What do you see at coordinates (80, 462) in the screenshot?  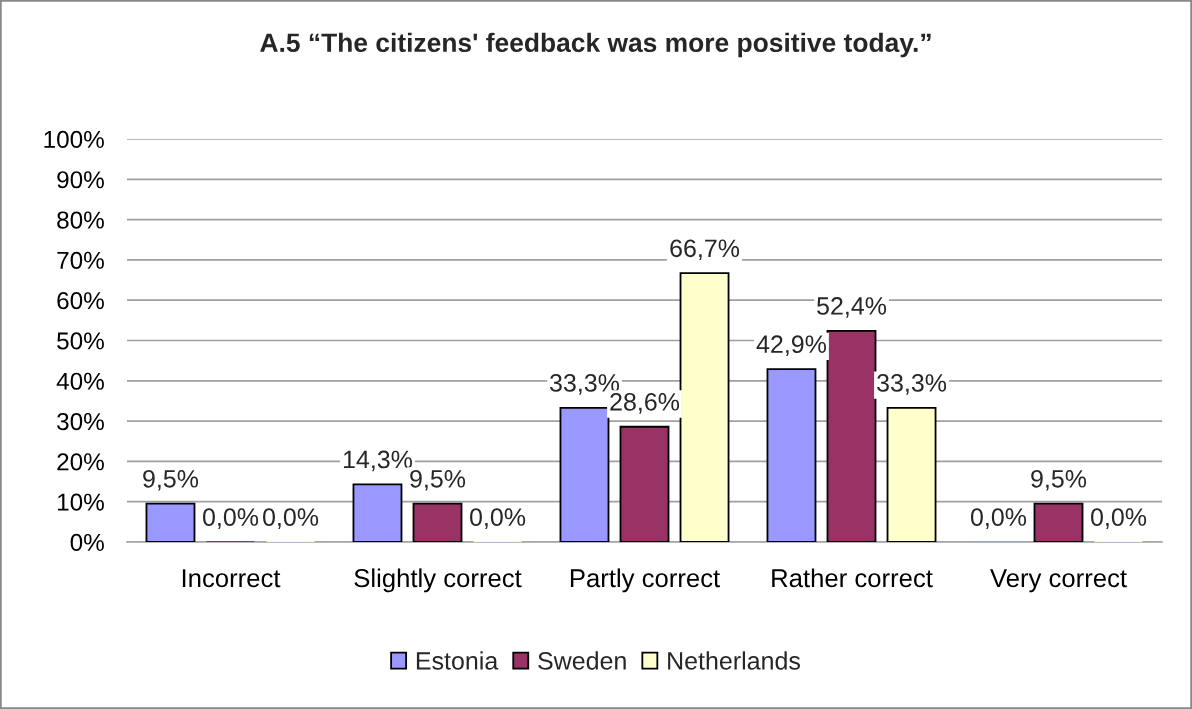 I see `y-tick-label: 20%` at bounding box center [80, 462].